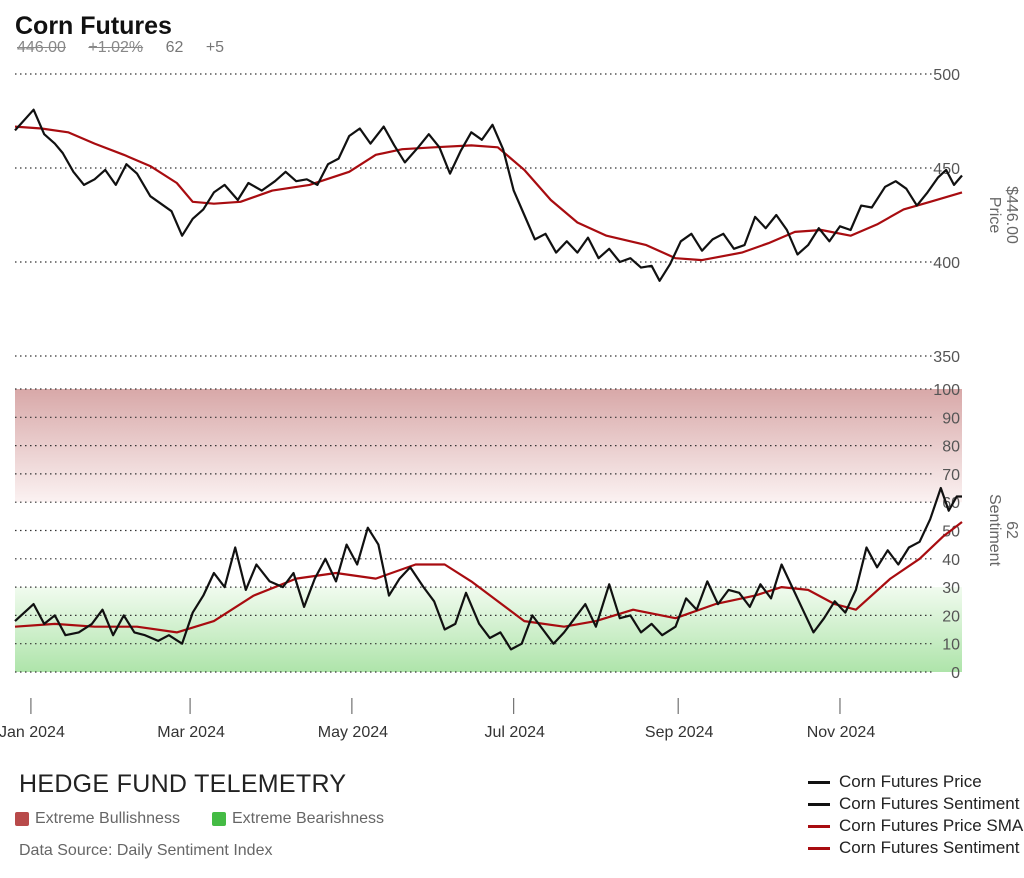 The height and width of the screenshot is (878, 1024). Describe the element at coordinates (841, 732) in the screenshot. I see `x-tick-label: Nov 2024` at that location.